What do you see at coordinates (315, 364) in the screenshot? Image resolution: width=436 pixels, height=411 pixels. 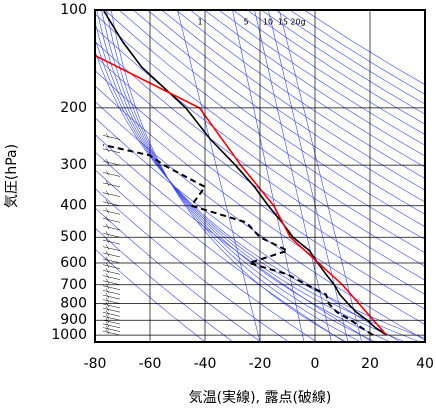 I see `x-tick-label: 0` at bounding box center [315, 364].